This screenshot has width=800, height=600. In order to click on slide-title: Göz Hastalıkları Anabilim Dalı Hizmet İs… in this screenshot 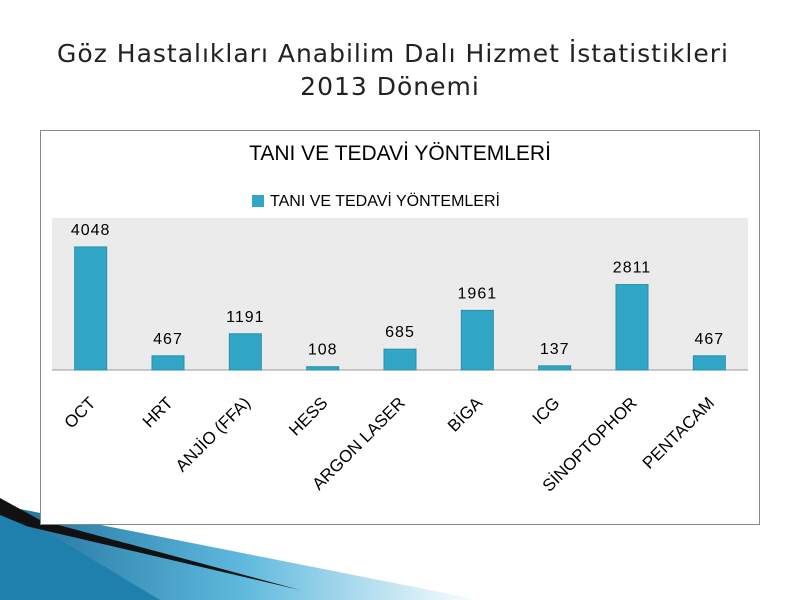, I will do `click(393, 53)`.